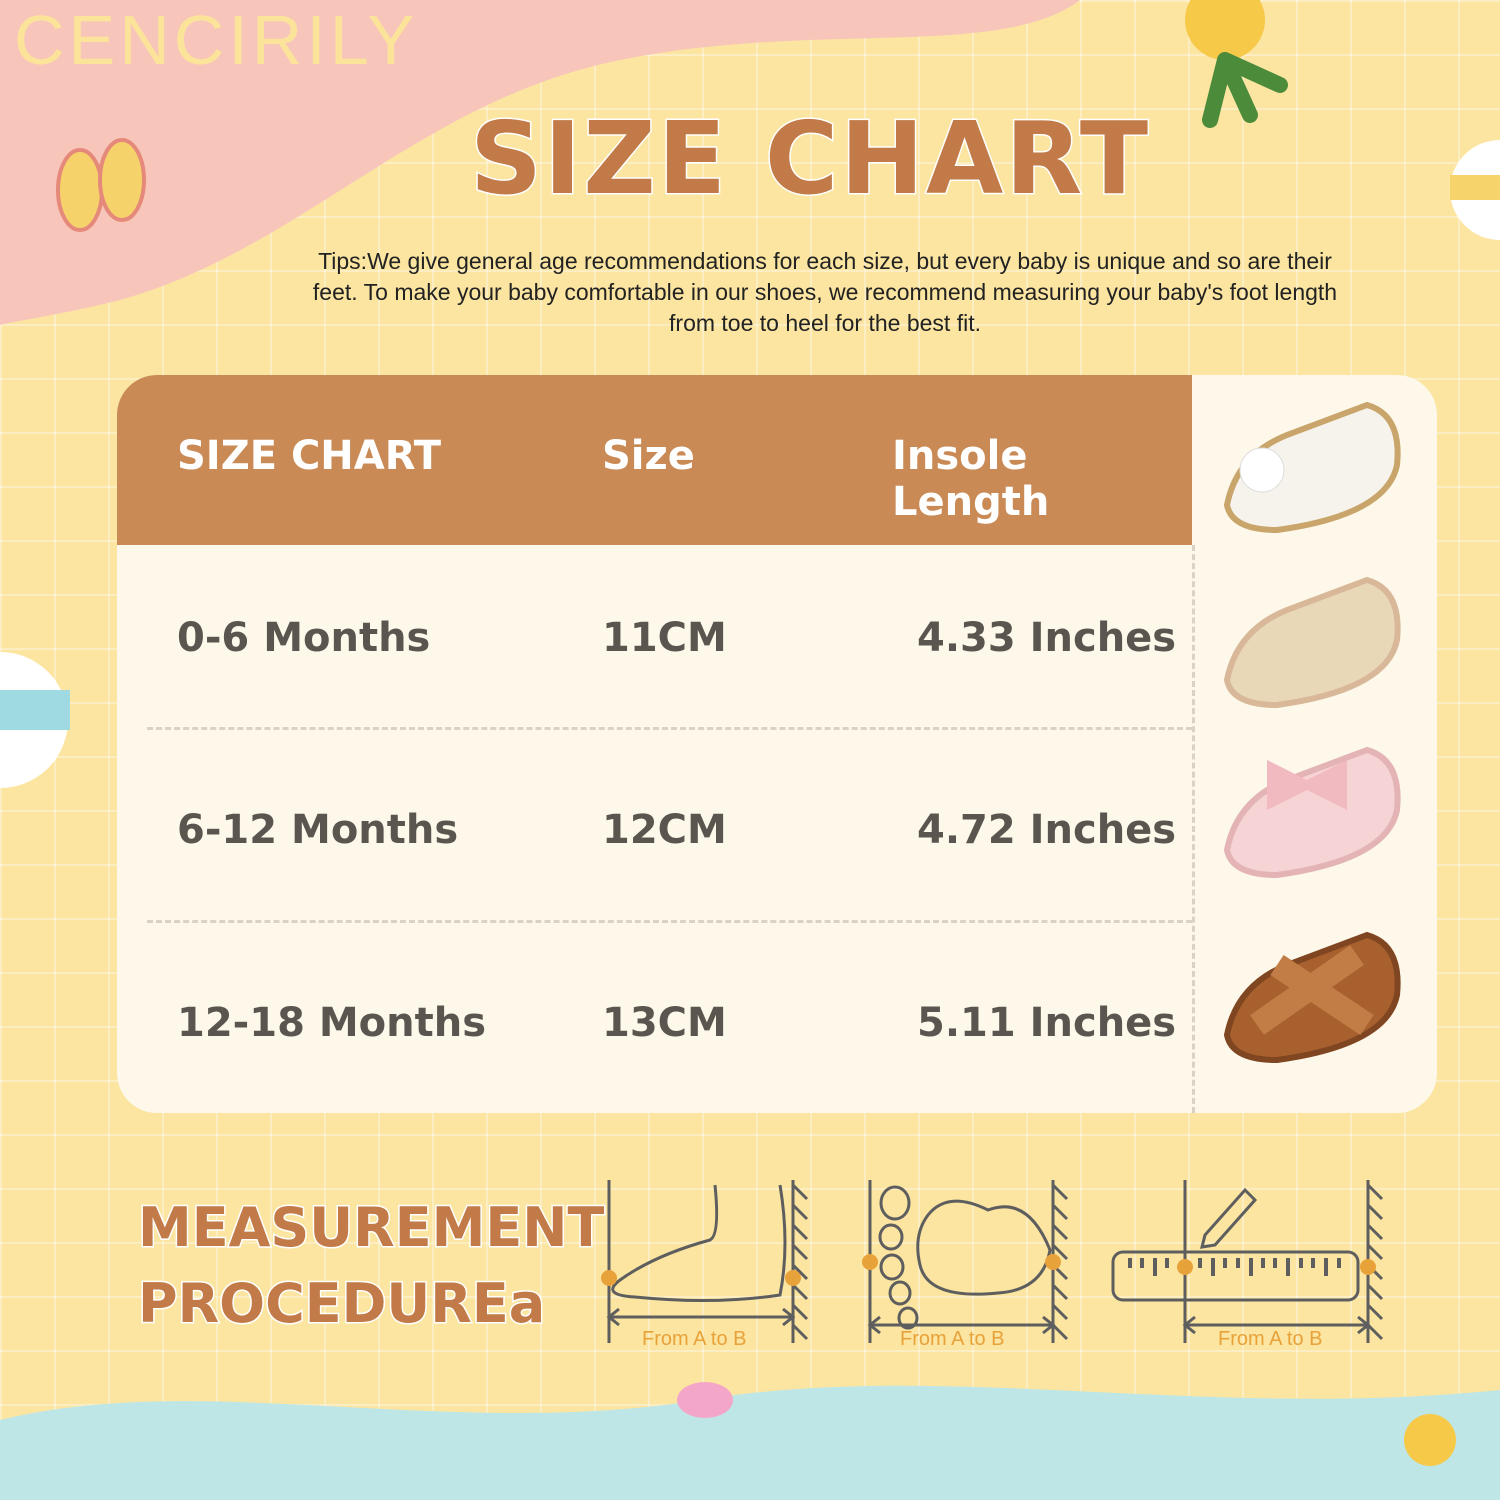 Image resolution: width=1500 pixels, height=1500 pixels. What do you see at coordinates (309, 456) in the screenshot?
I see `header-size-chart: SIZE CHART` at bounding box center [309, 456].